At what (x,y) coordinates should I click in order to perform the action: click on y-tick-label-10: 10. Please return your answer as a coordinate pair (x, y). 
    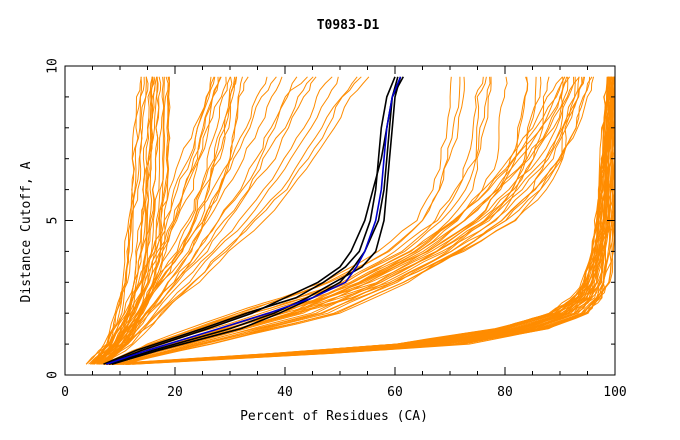
    Looking at the image, I should click on (53, 66).